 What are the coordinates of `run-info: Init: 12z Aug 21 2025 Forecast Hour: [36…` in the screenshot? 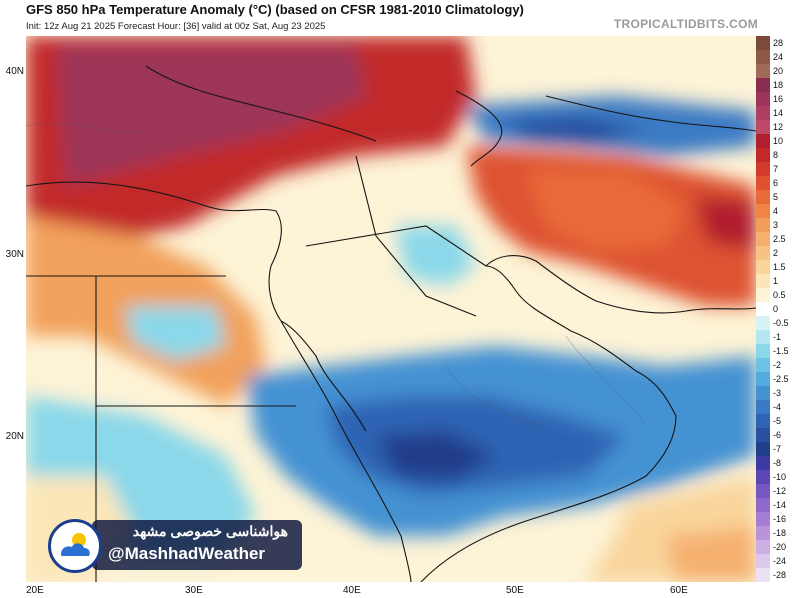 It's located at (176, 26).